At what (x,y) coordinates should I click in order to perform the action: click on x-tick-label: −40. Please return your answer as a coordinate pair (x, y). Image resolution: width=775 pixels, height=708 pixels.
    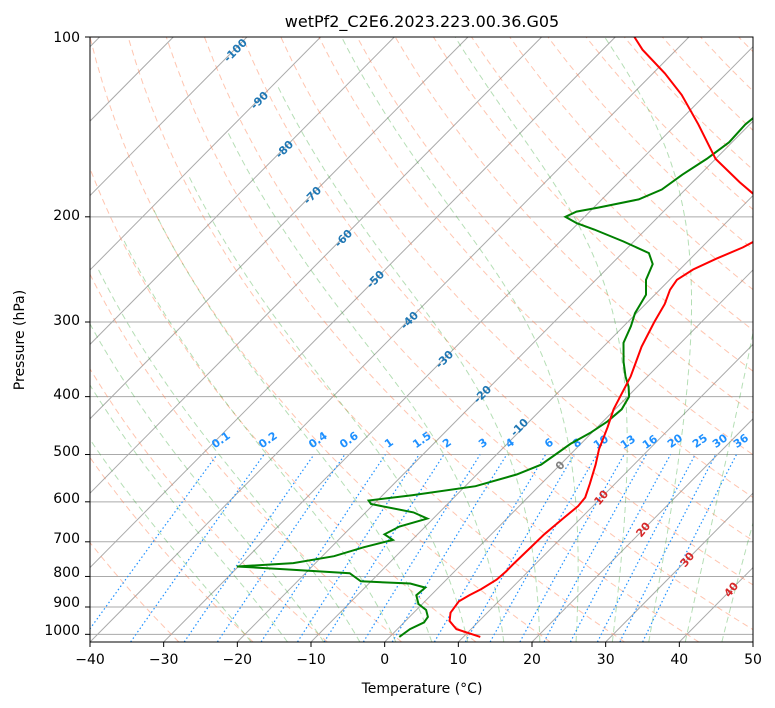
    Looking at the image, I should click on (90, 660).